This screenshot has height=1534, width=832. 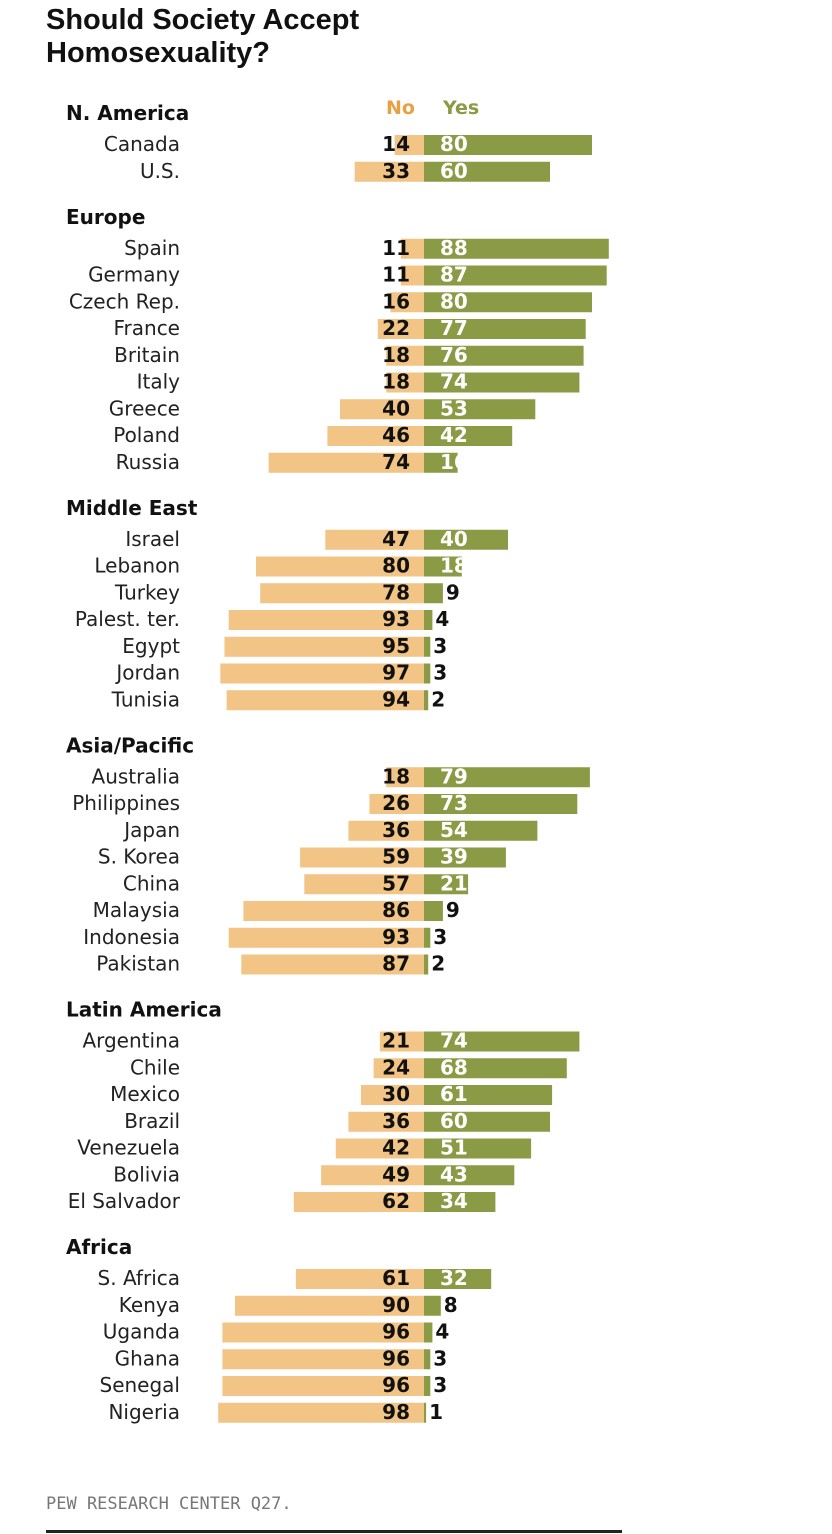 I want to click on value-label-no: 86, so click(x=396, y=910).